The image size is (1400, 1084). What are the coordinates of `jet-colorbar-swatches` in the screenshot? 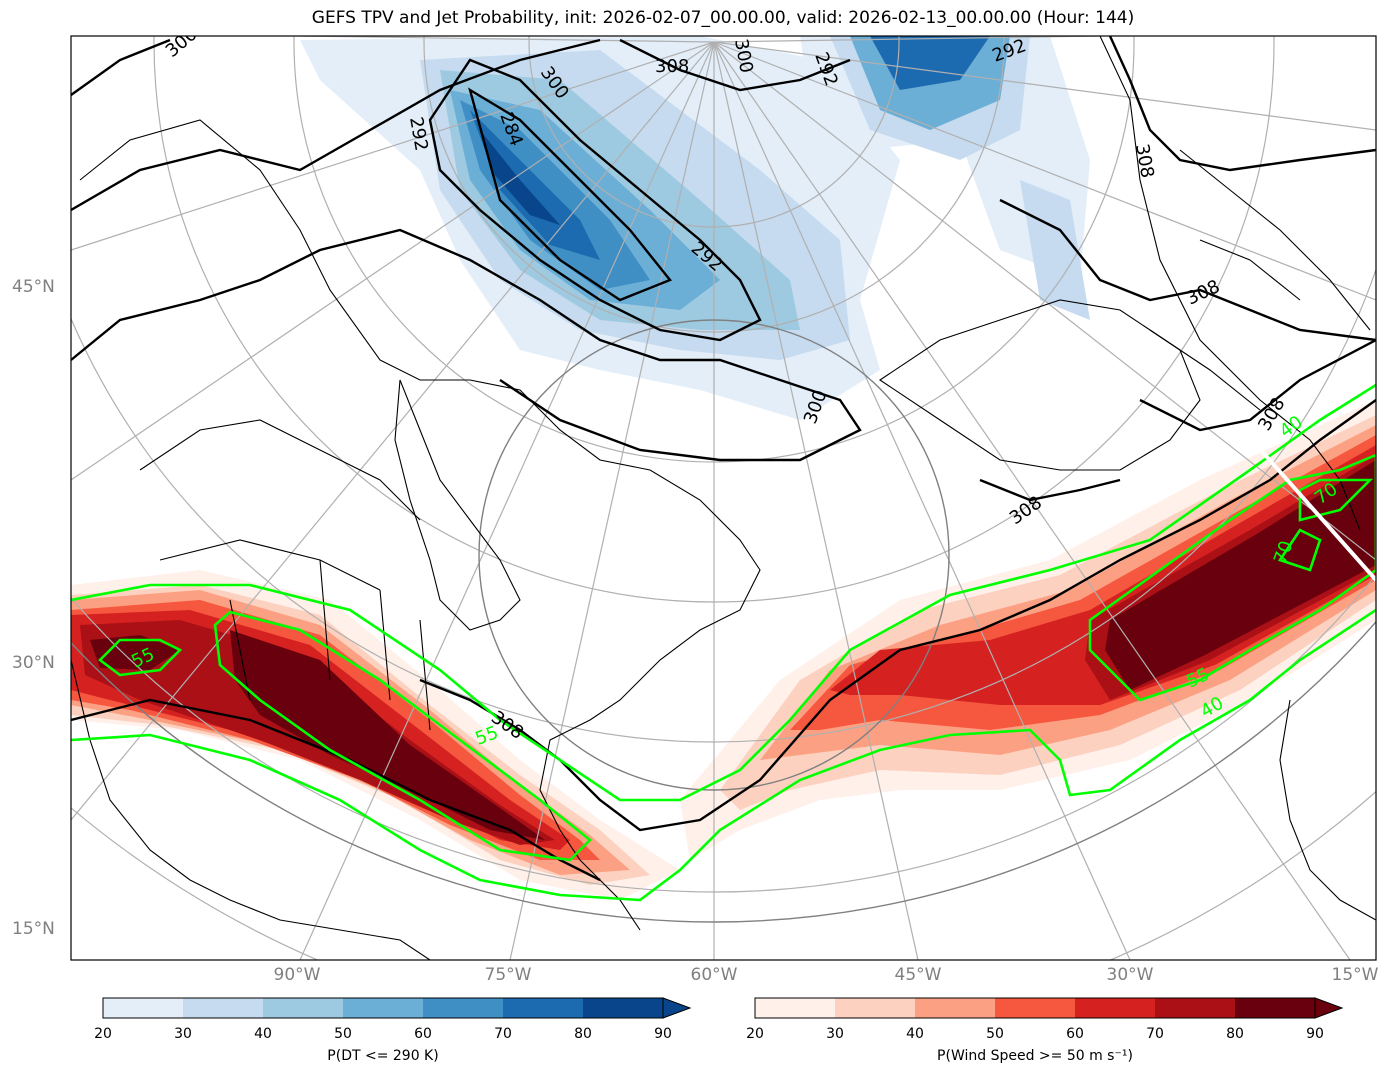 It's located at (1035, 1008).